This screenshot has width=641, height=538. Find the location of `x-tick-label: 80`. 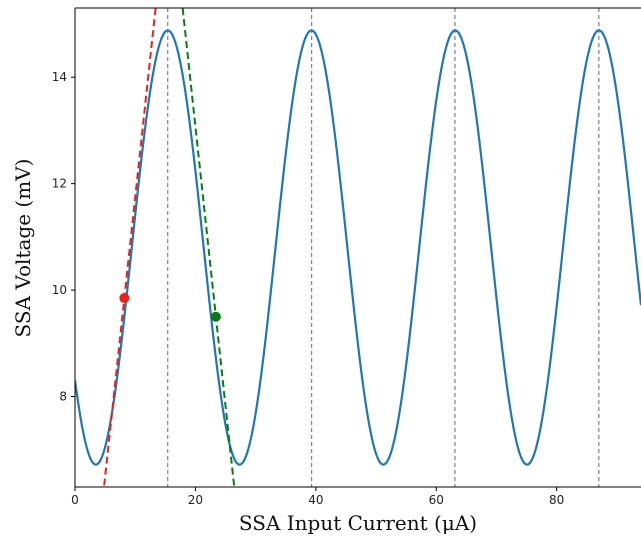

x-tick-label: 80 is located at coordinates (556, 500).